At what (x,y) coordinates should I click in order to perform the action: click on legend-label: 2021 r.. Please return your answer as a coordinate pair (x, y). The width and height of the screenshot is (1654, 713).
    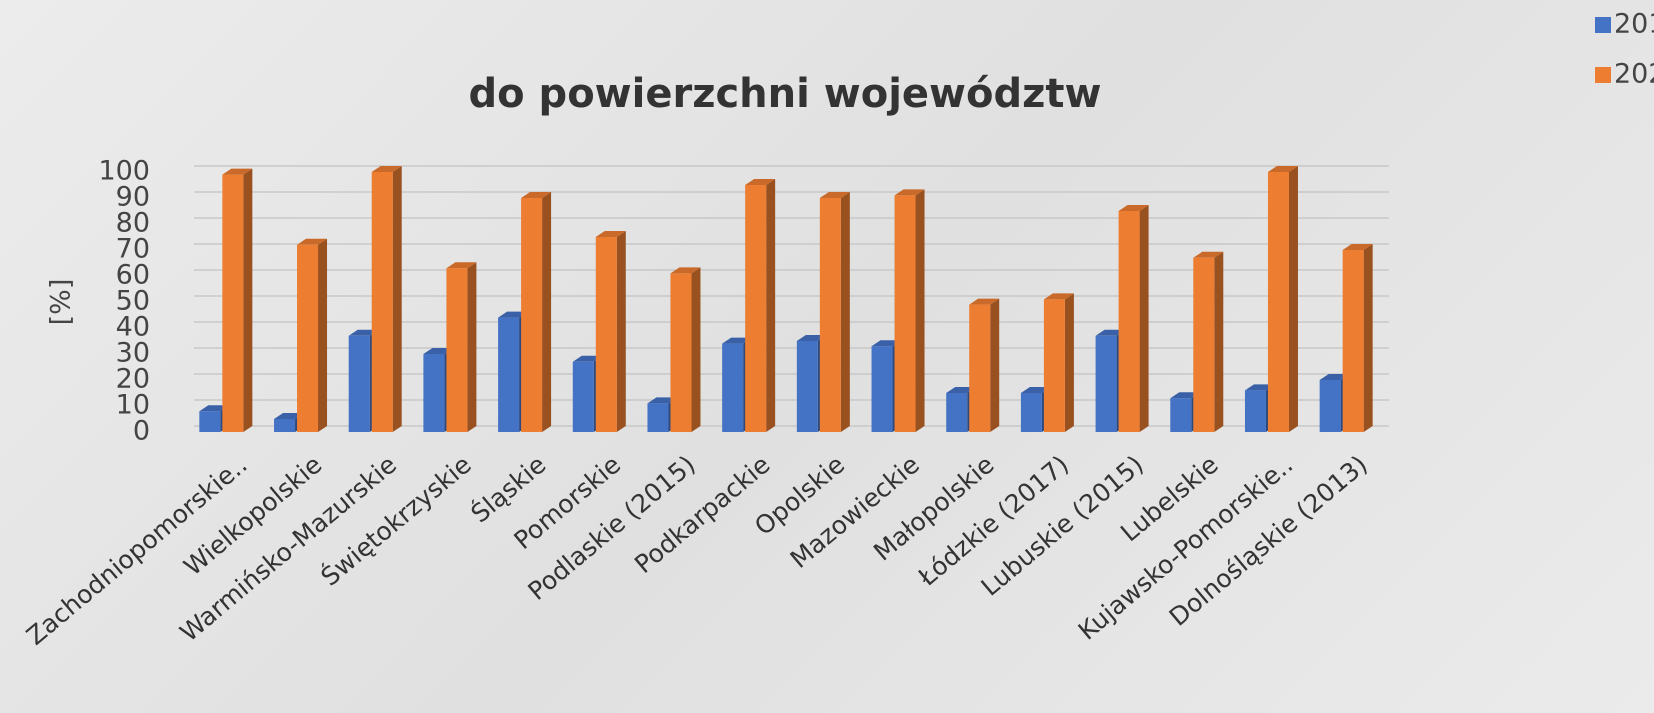
    Looking at the image, I should click on (1634, 74).